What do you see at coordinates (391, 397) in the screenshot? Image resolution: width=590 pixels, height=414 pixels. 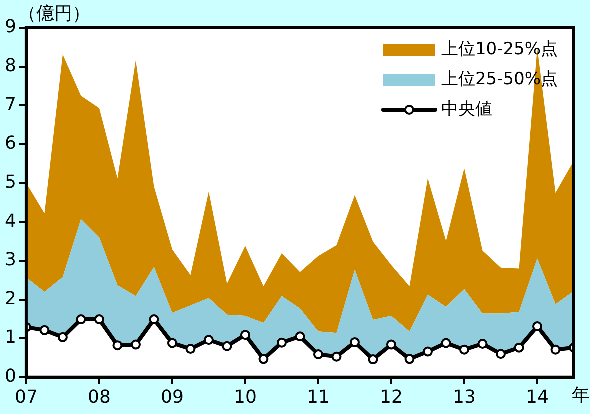 I see `x-tick-label: 12` at bounding box center [391, 397].